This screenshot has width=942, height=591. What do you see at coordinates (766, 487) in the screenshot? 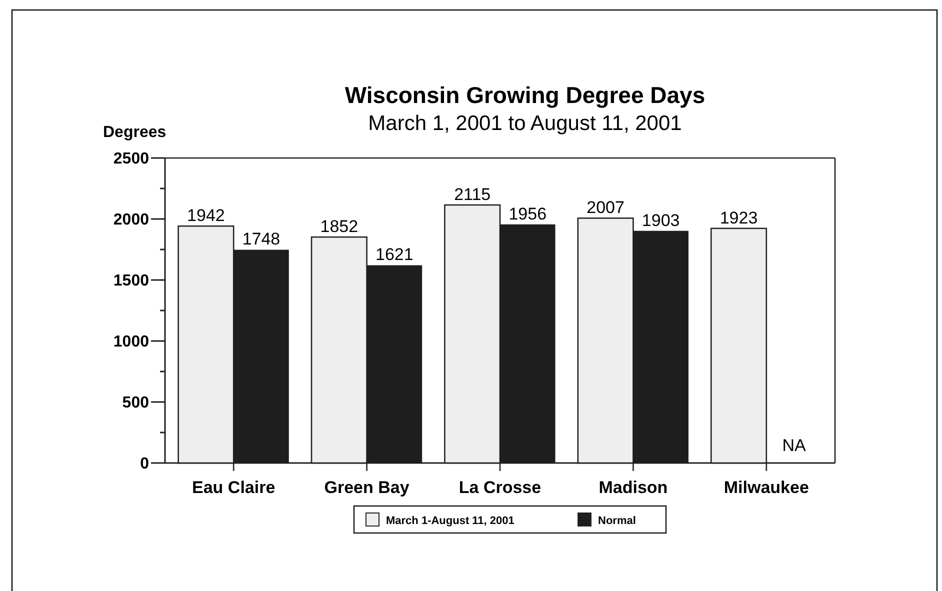
I see `x-tick-label: Milwaukee` at bounding box center [766, 487].